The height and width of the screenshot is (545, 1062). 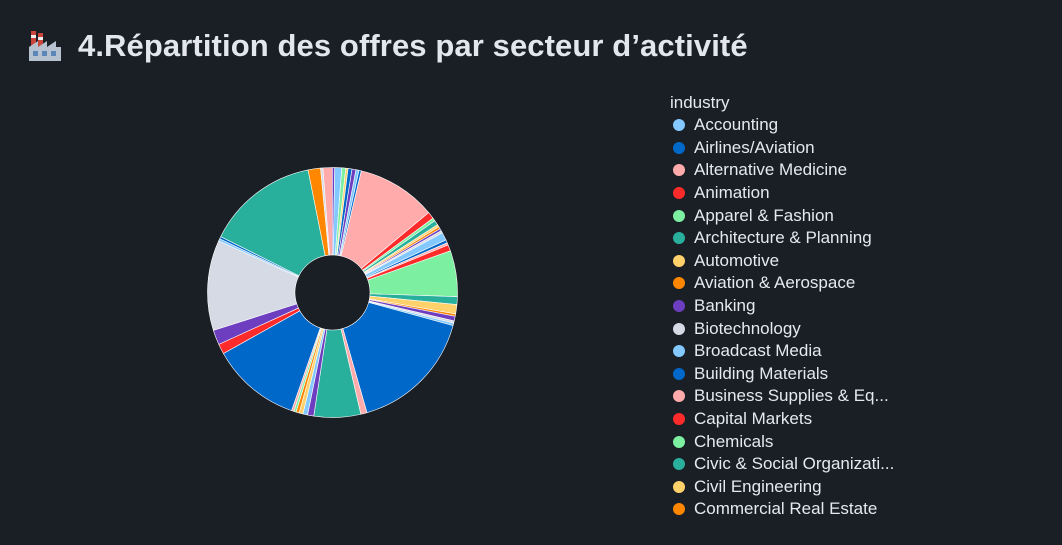 What do you see at coordinates (771, 170) in the screenshot?
I see `legend-label: Alternative Medicine` at bounding box center [771, 170].